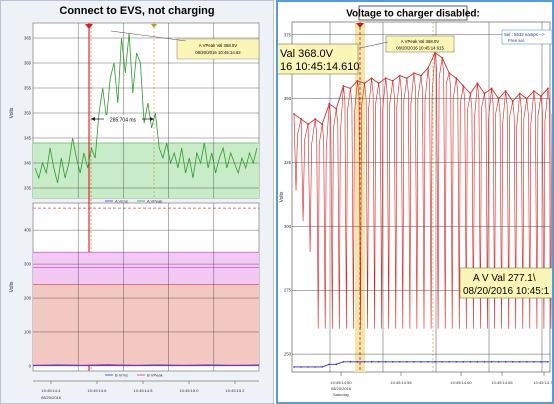  What do you see at coordinates (236, 390) in the screenshot?
I see `left-x-tick-label: 10:45:15.2` at bounding box center [236, 390].